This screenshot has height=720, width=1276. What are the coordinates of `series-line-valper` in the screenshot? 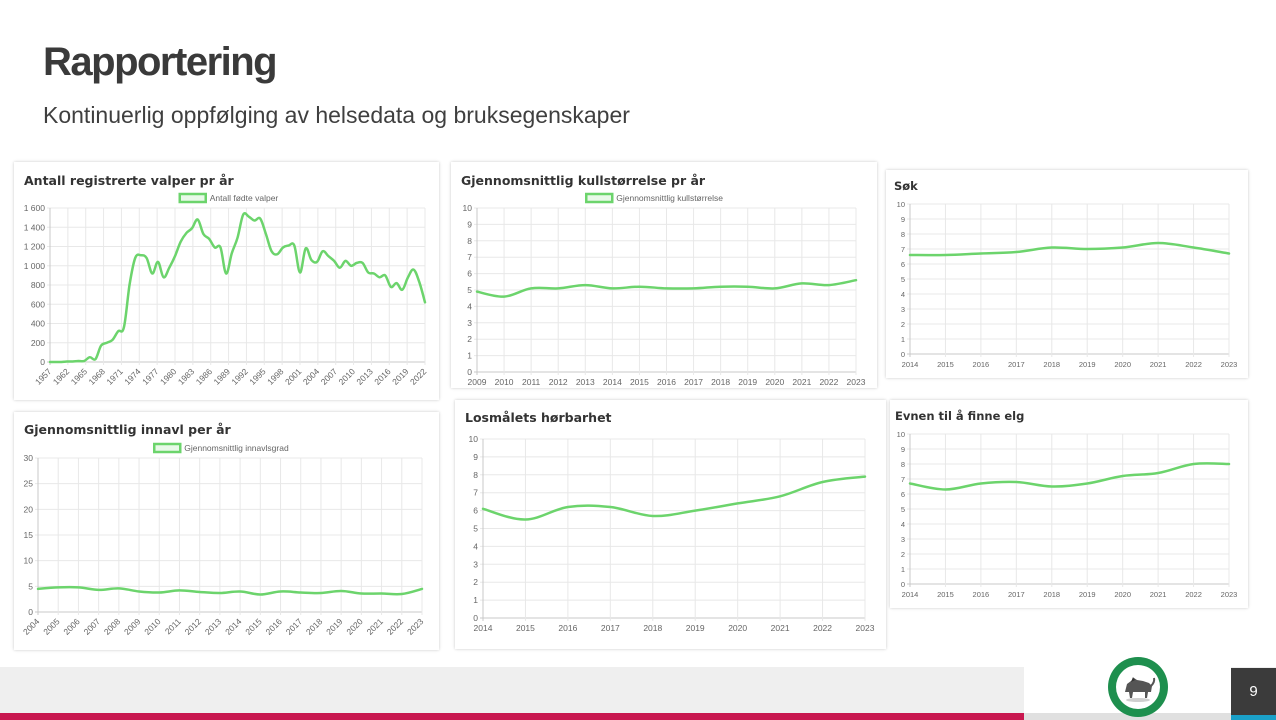 It's located at (237, 288).